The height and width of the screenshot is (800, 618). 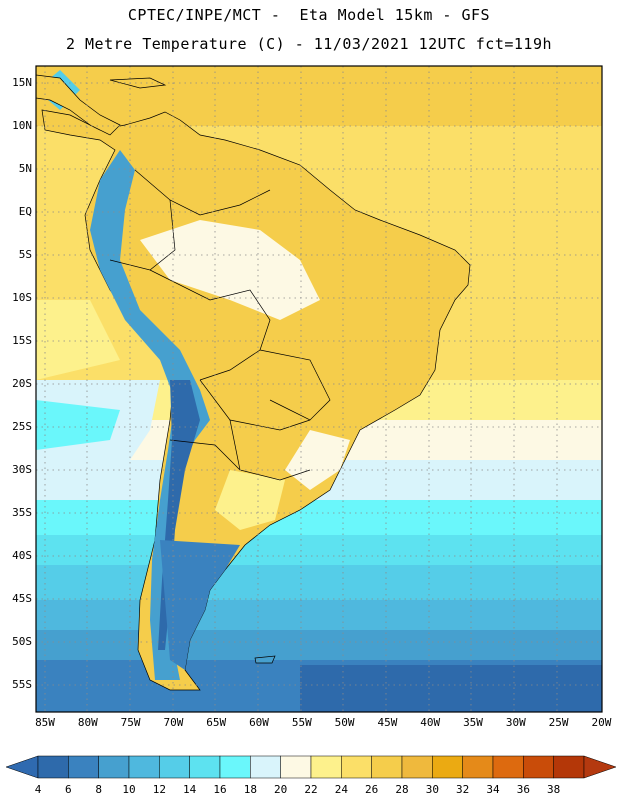 I want to click on lat-label: 55S, so click(x=22, y=684).